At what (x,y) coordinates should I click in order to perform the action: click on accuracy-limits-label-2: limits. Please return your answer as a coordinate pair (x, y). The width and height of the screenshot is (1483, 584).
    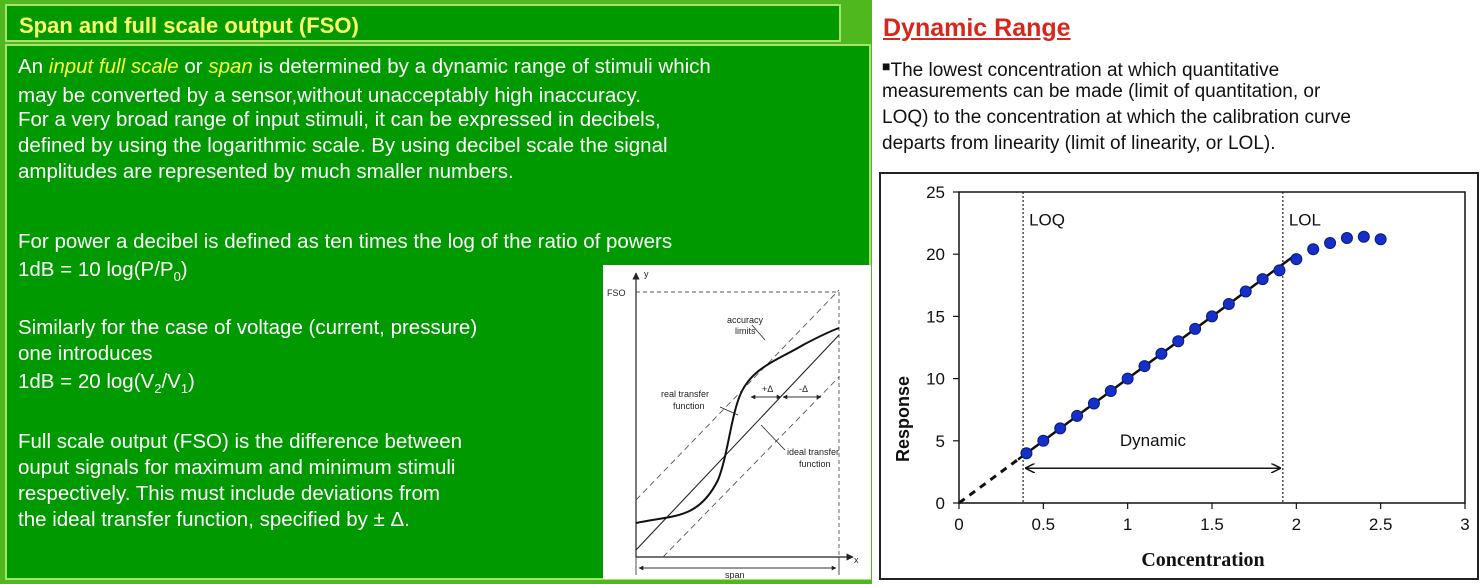
    Looking at the image, I should click on (745, 331).